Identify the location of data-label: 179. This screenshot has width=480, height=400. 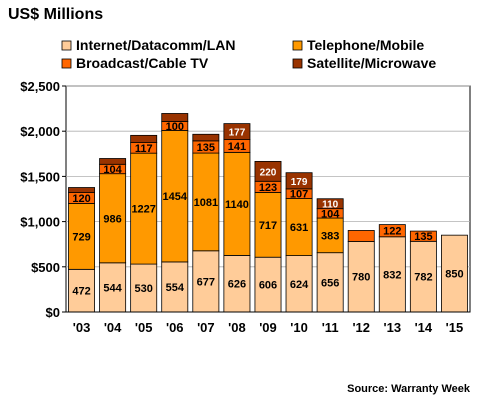
(299, 182).